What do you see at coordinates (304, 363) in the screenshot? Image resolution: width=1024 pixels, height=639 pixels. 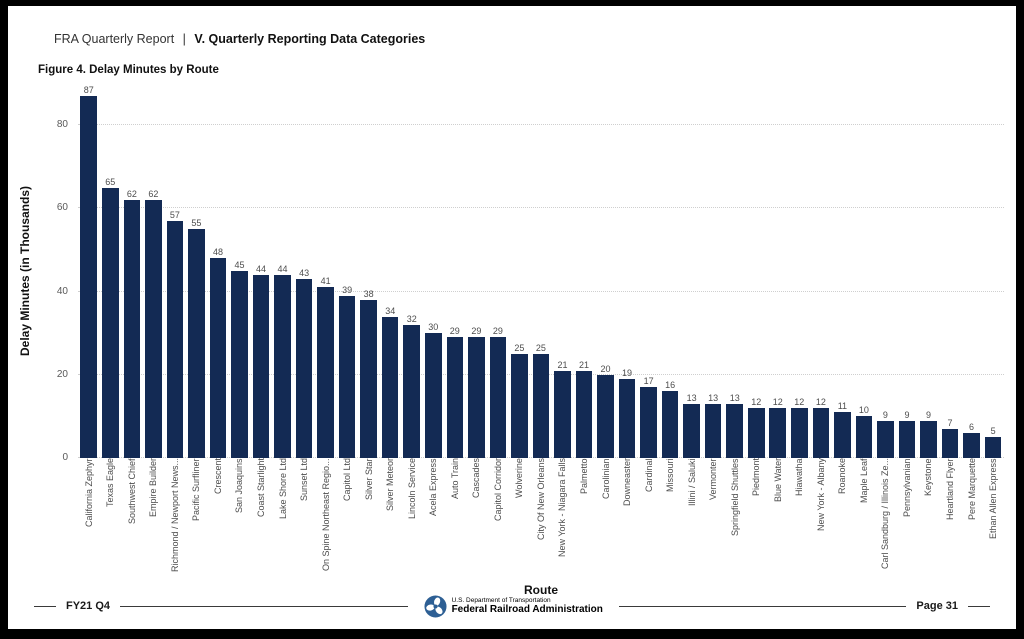 I see `bar-cell: 43` at bounding box center [304, 363].